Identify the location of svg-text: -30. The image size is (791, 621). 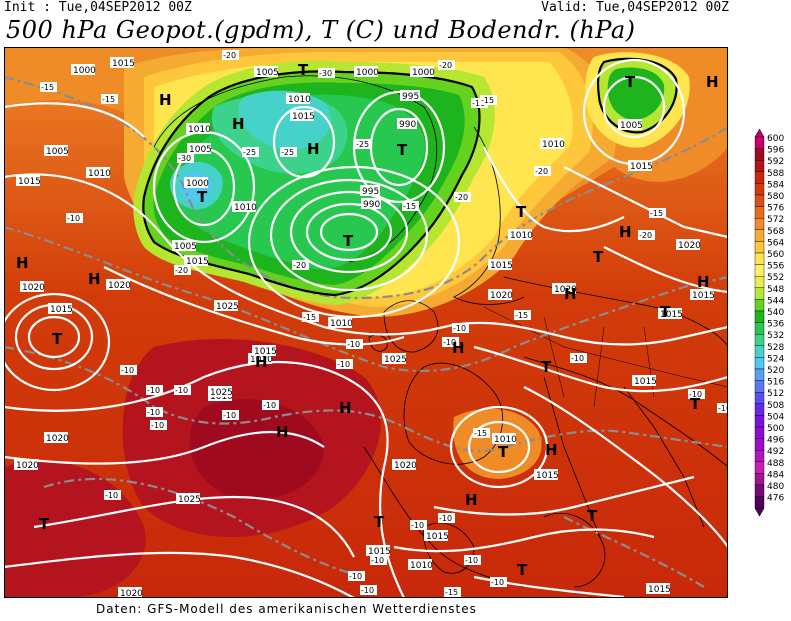
(184, 158).